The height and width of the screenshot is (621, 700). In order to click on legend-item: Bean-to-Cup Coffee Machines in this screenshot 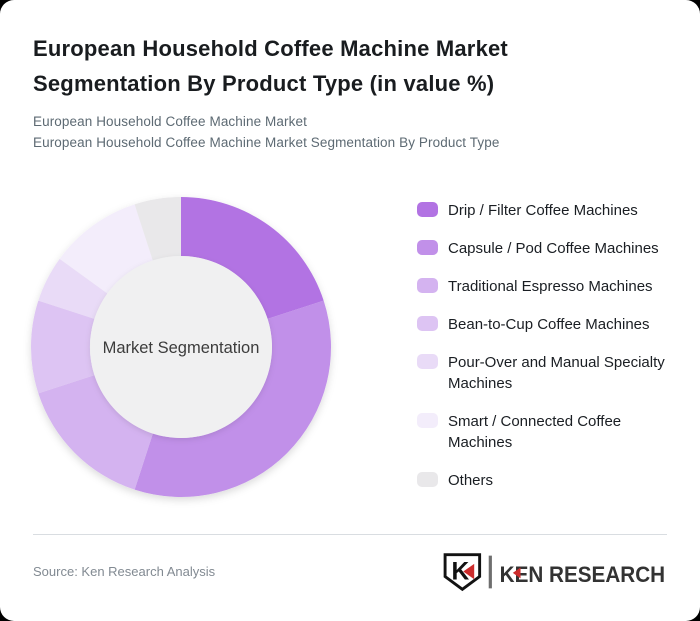, I will do `click(543, 324)`.